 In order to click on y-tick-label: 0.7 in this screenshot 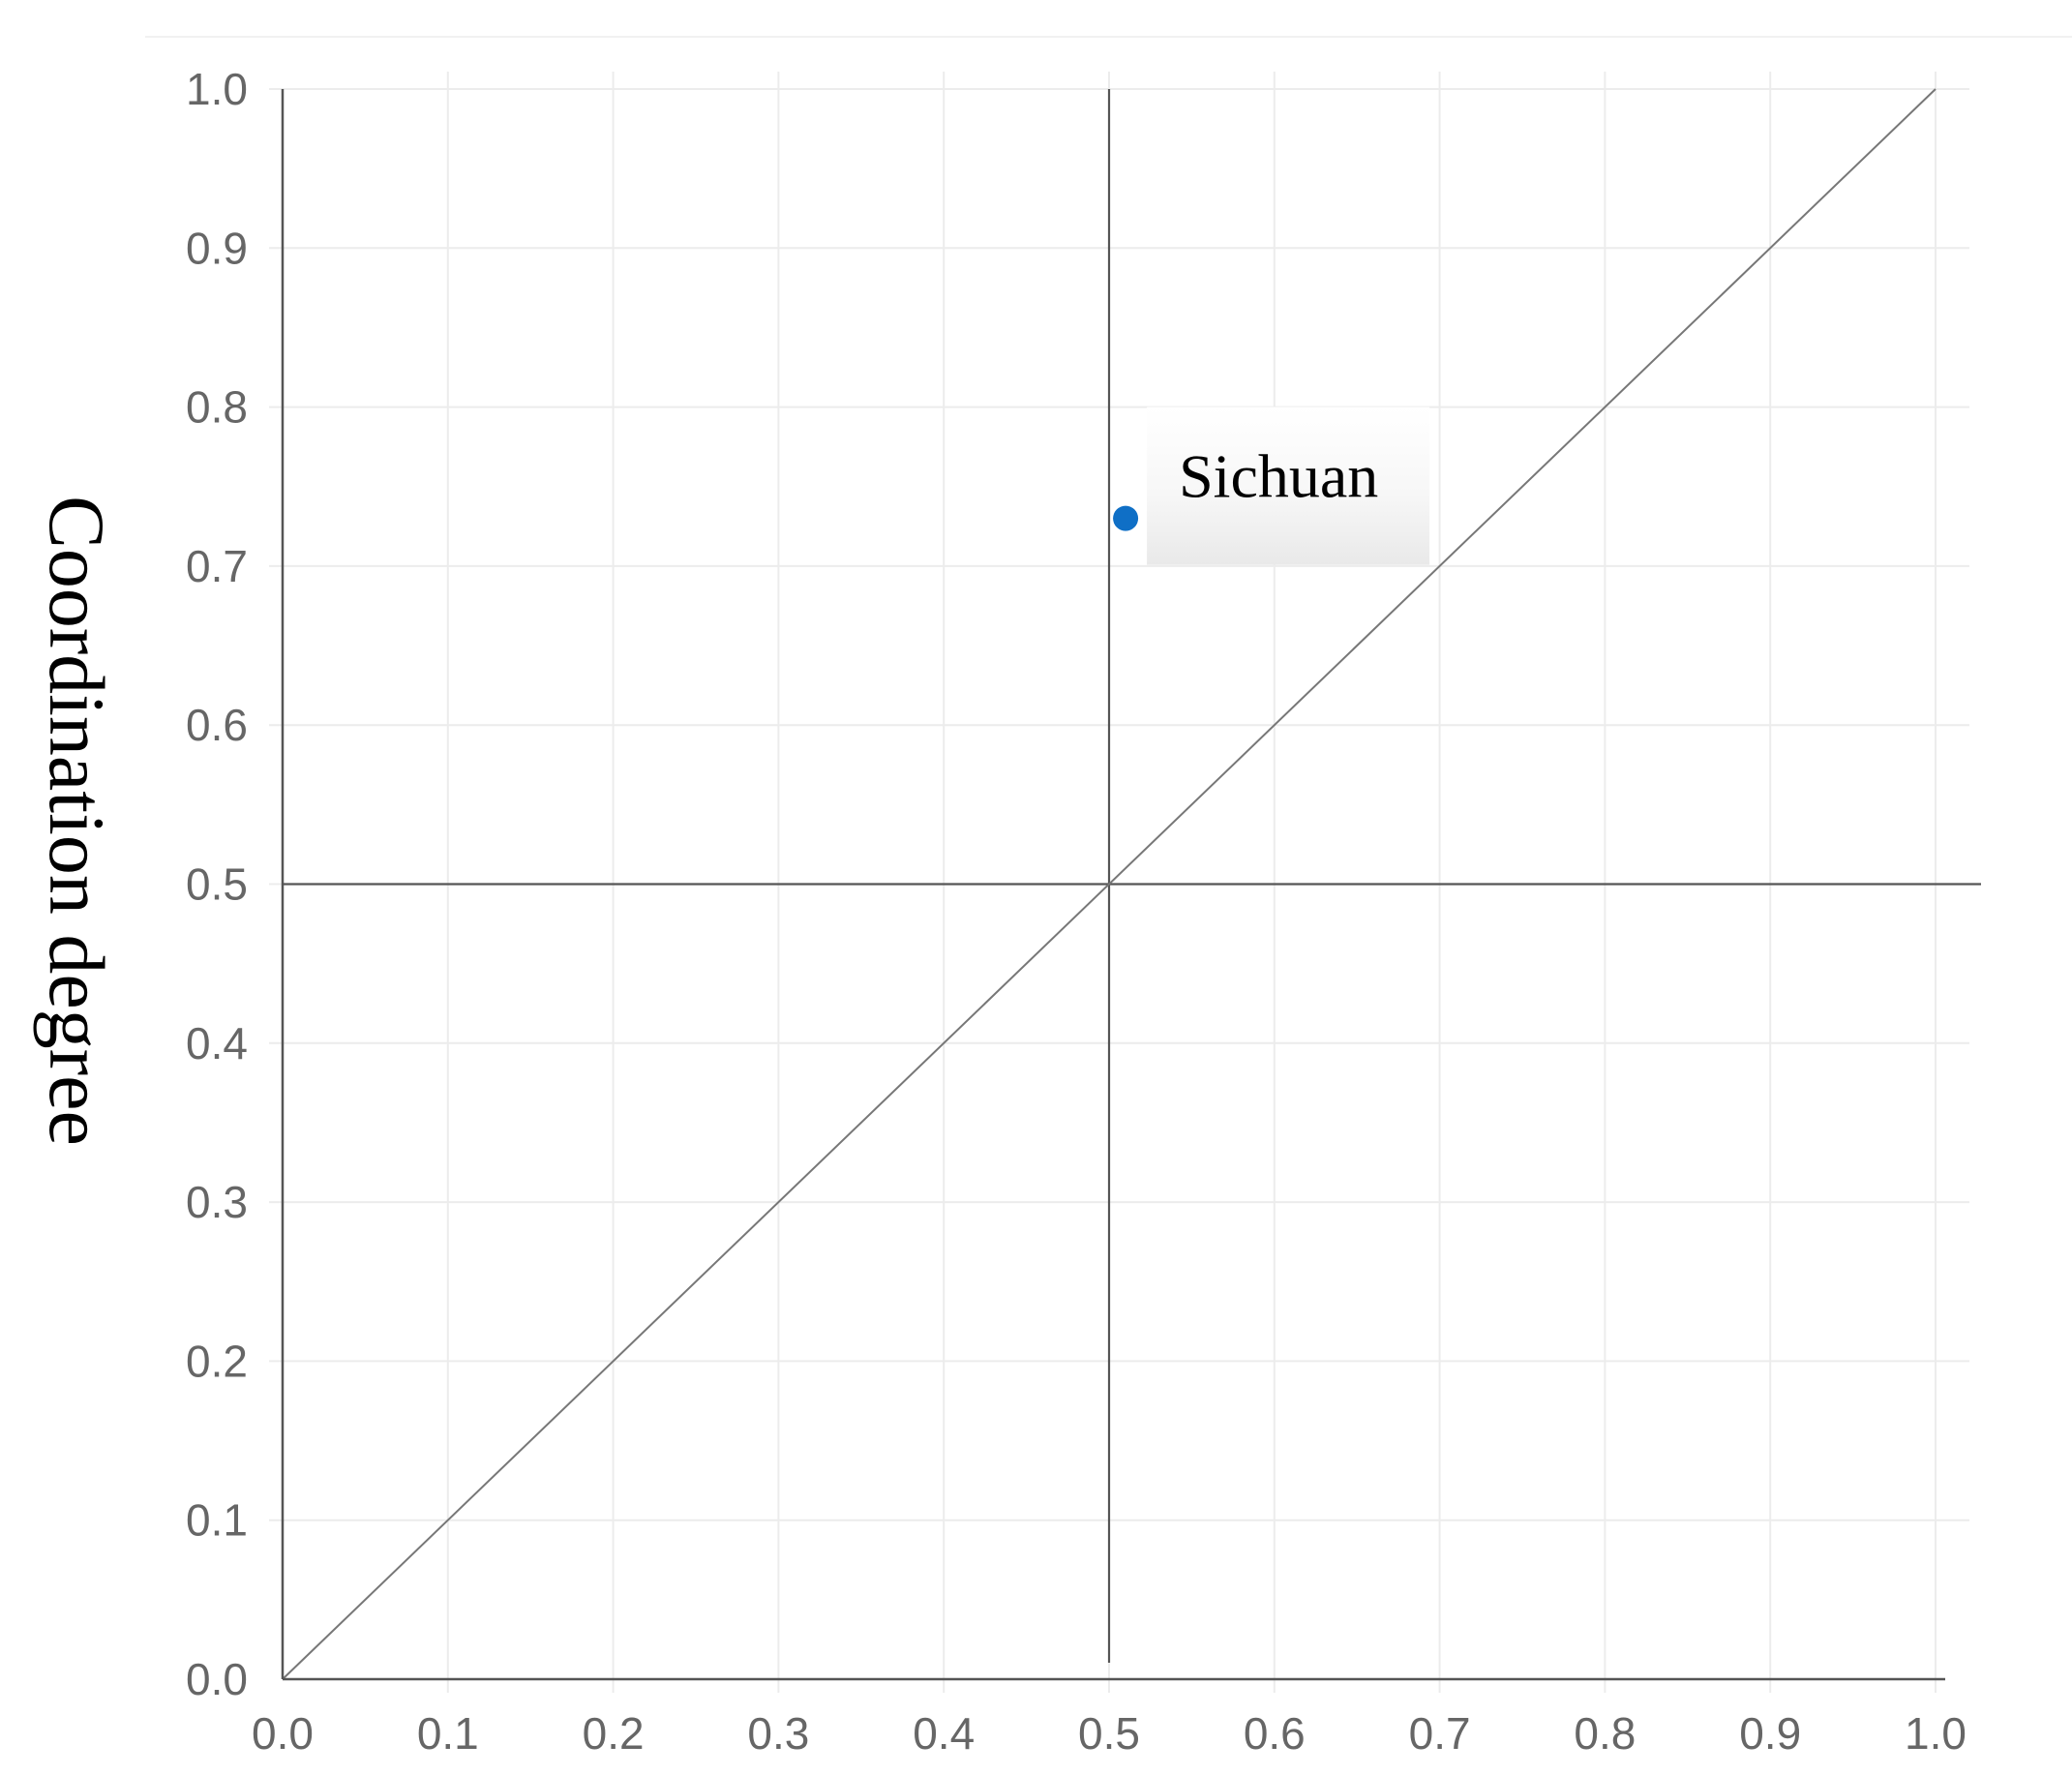, I will do `click(217, 566)`.